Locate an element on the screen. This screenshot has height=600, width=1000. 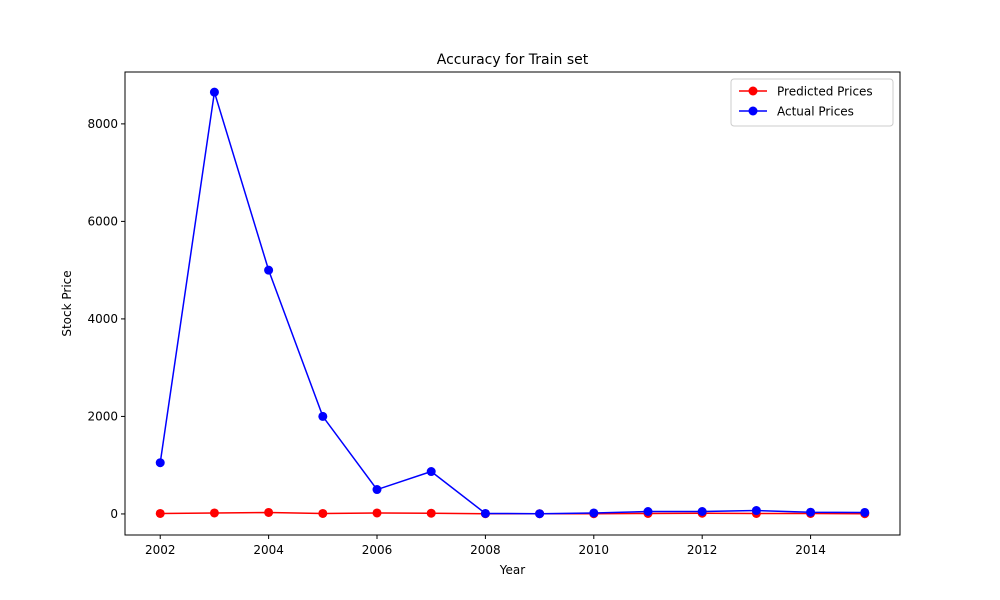
x-tick-label: 2006 is located at coordinates (377, 550).